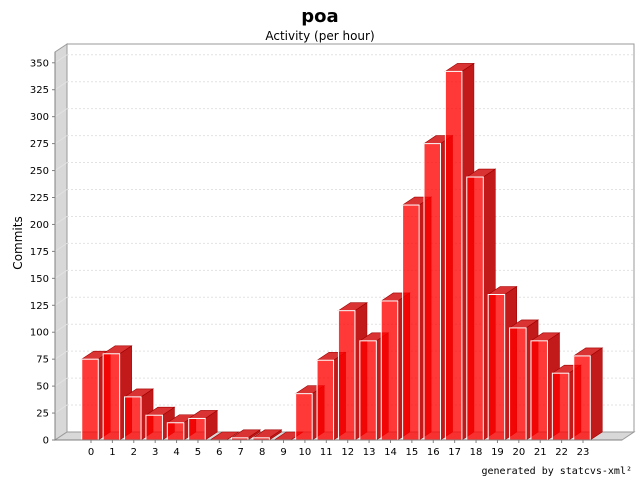  What do you see at coordinates (283, 452) in the screenshot?
I see `x-tick-label: 9` at bounding box center [283, 452].